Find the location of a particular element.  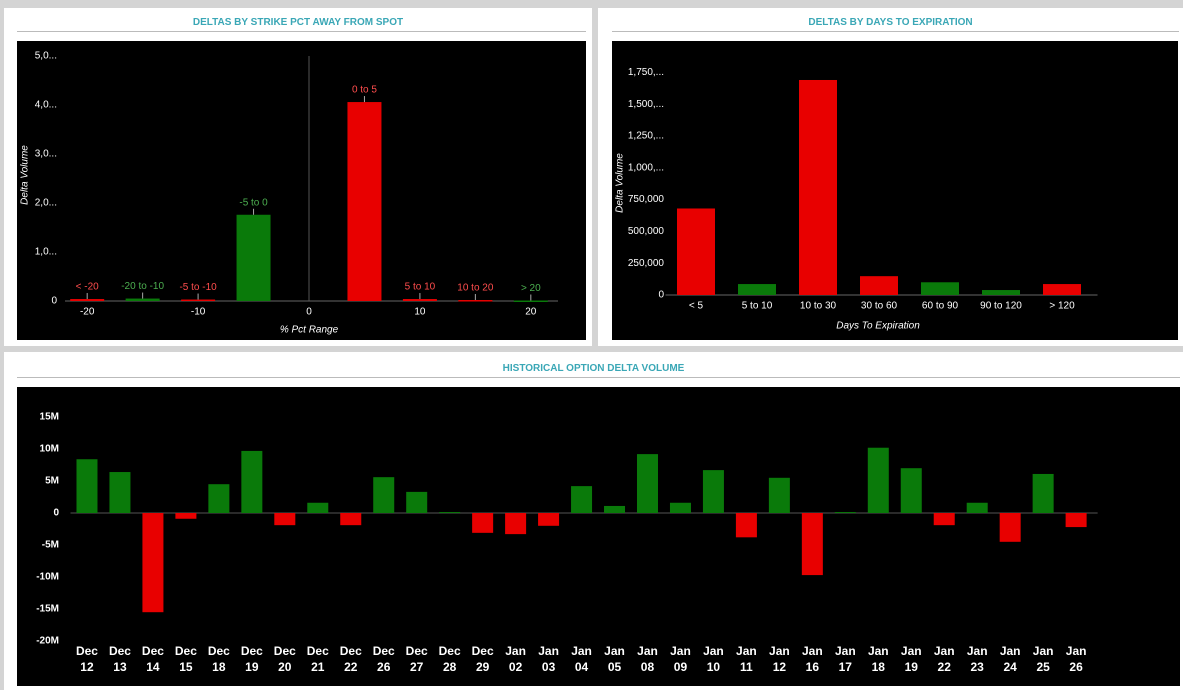

x-tick-label: Dec 29 is located at coordinates (482, 659).